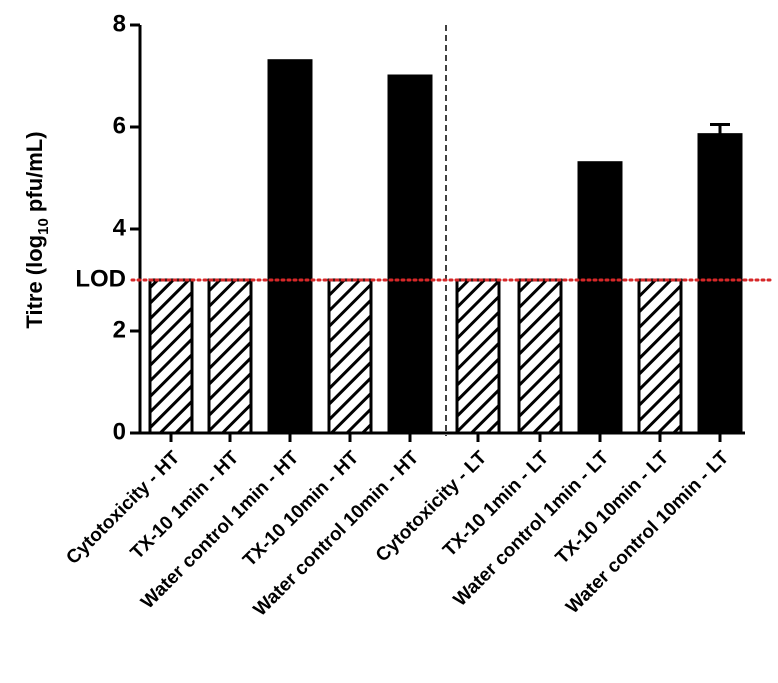 This screenshot has width=778, height=683. Describe the element at coordinates (34, 174) in the screenshot. I see `y-label-tail: pfu/mL)` at that location.